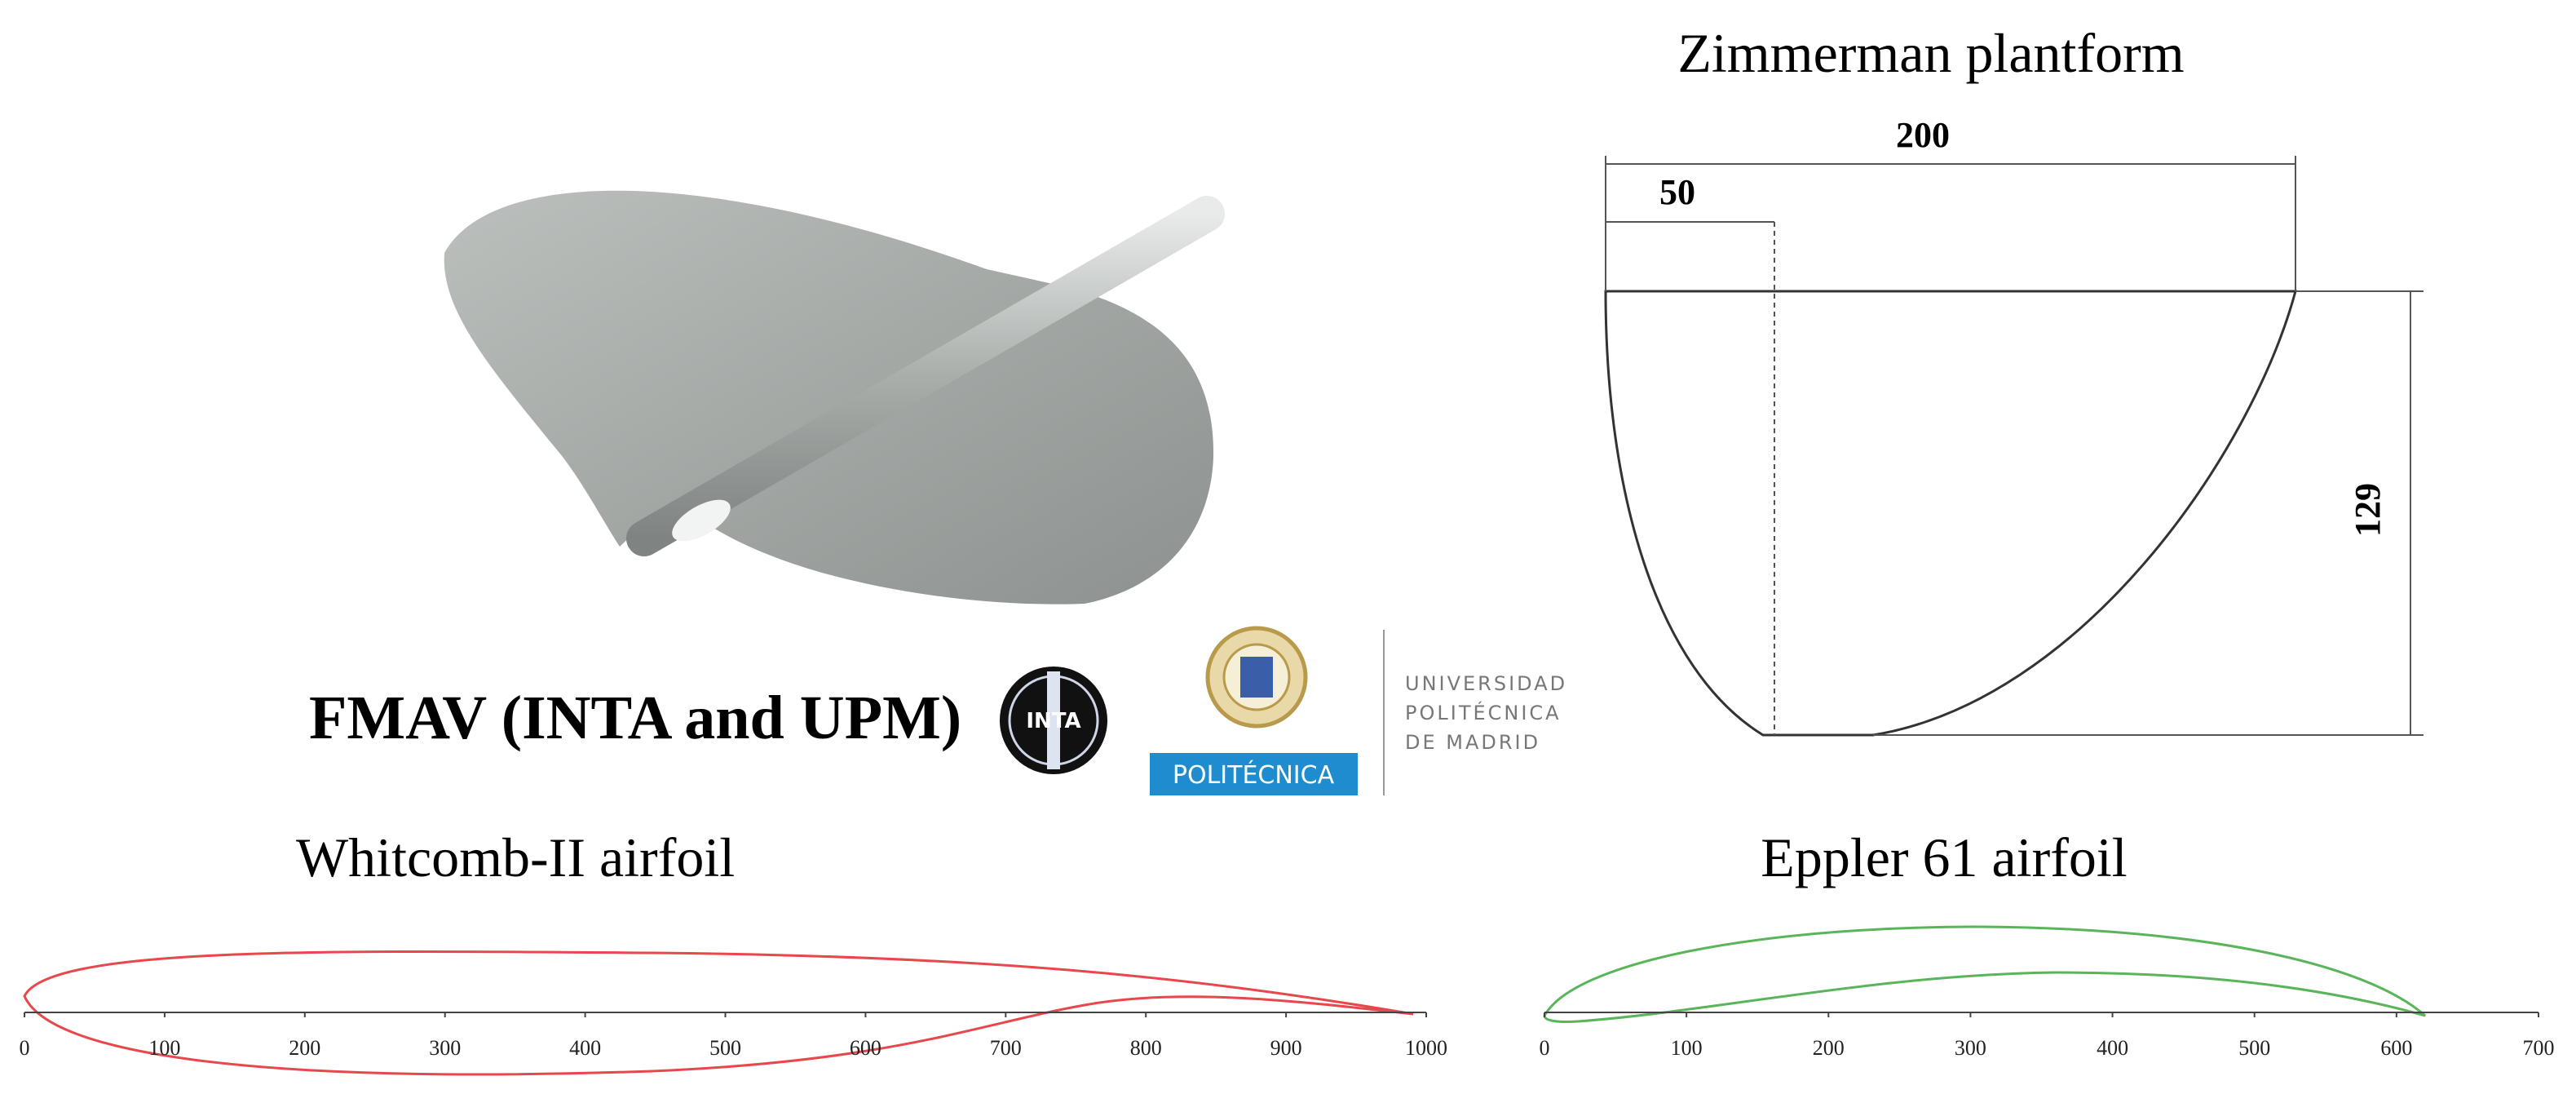 This screenshot has width=2576, height=1094. What do you see at coordinates (2368, 510) in the screenshot?
I see `height-dimension: 129` at bounding box center [2368, 510].